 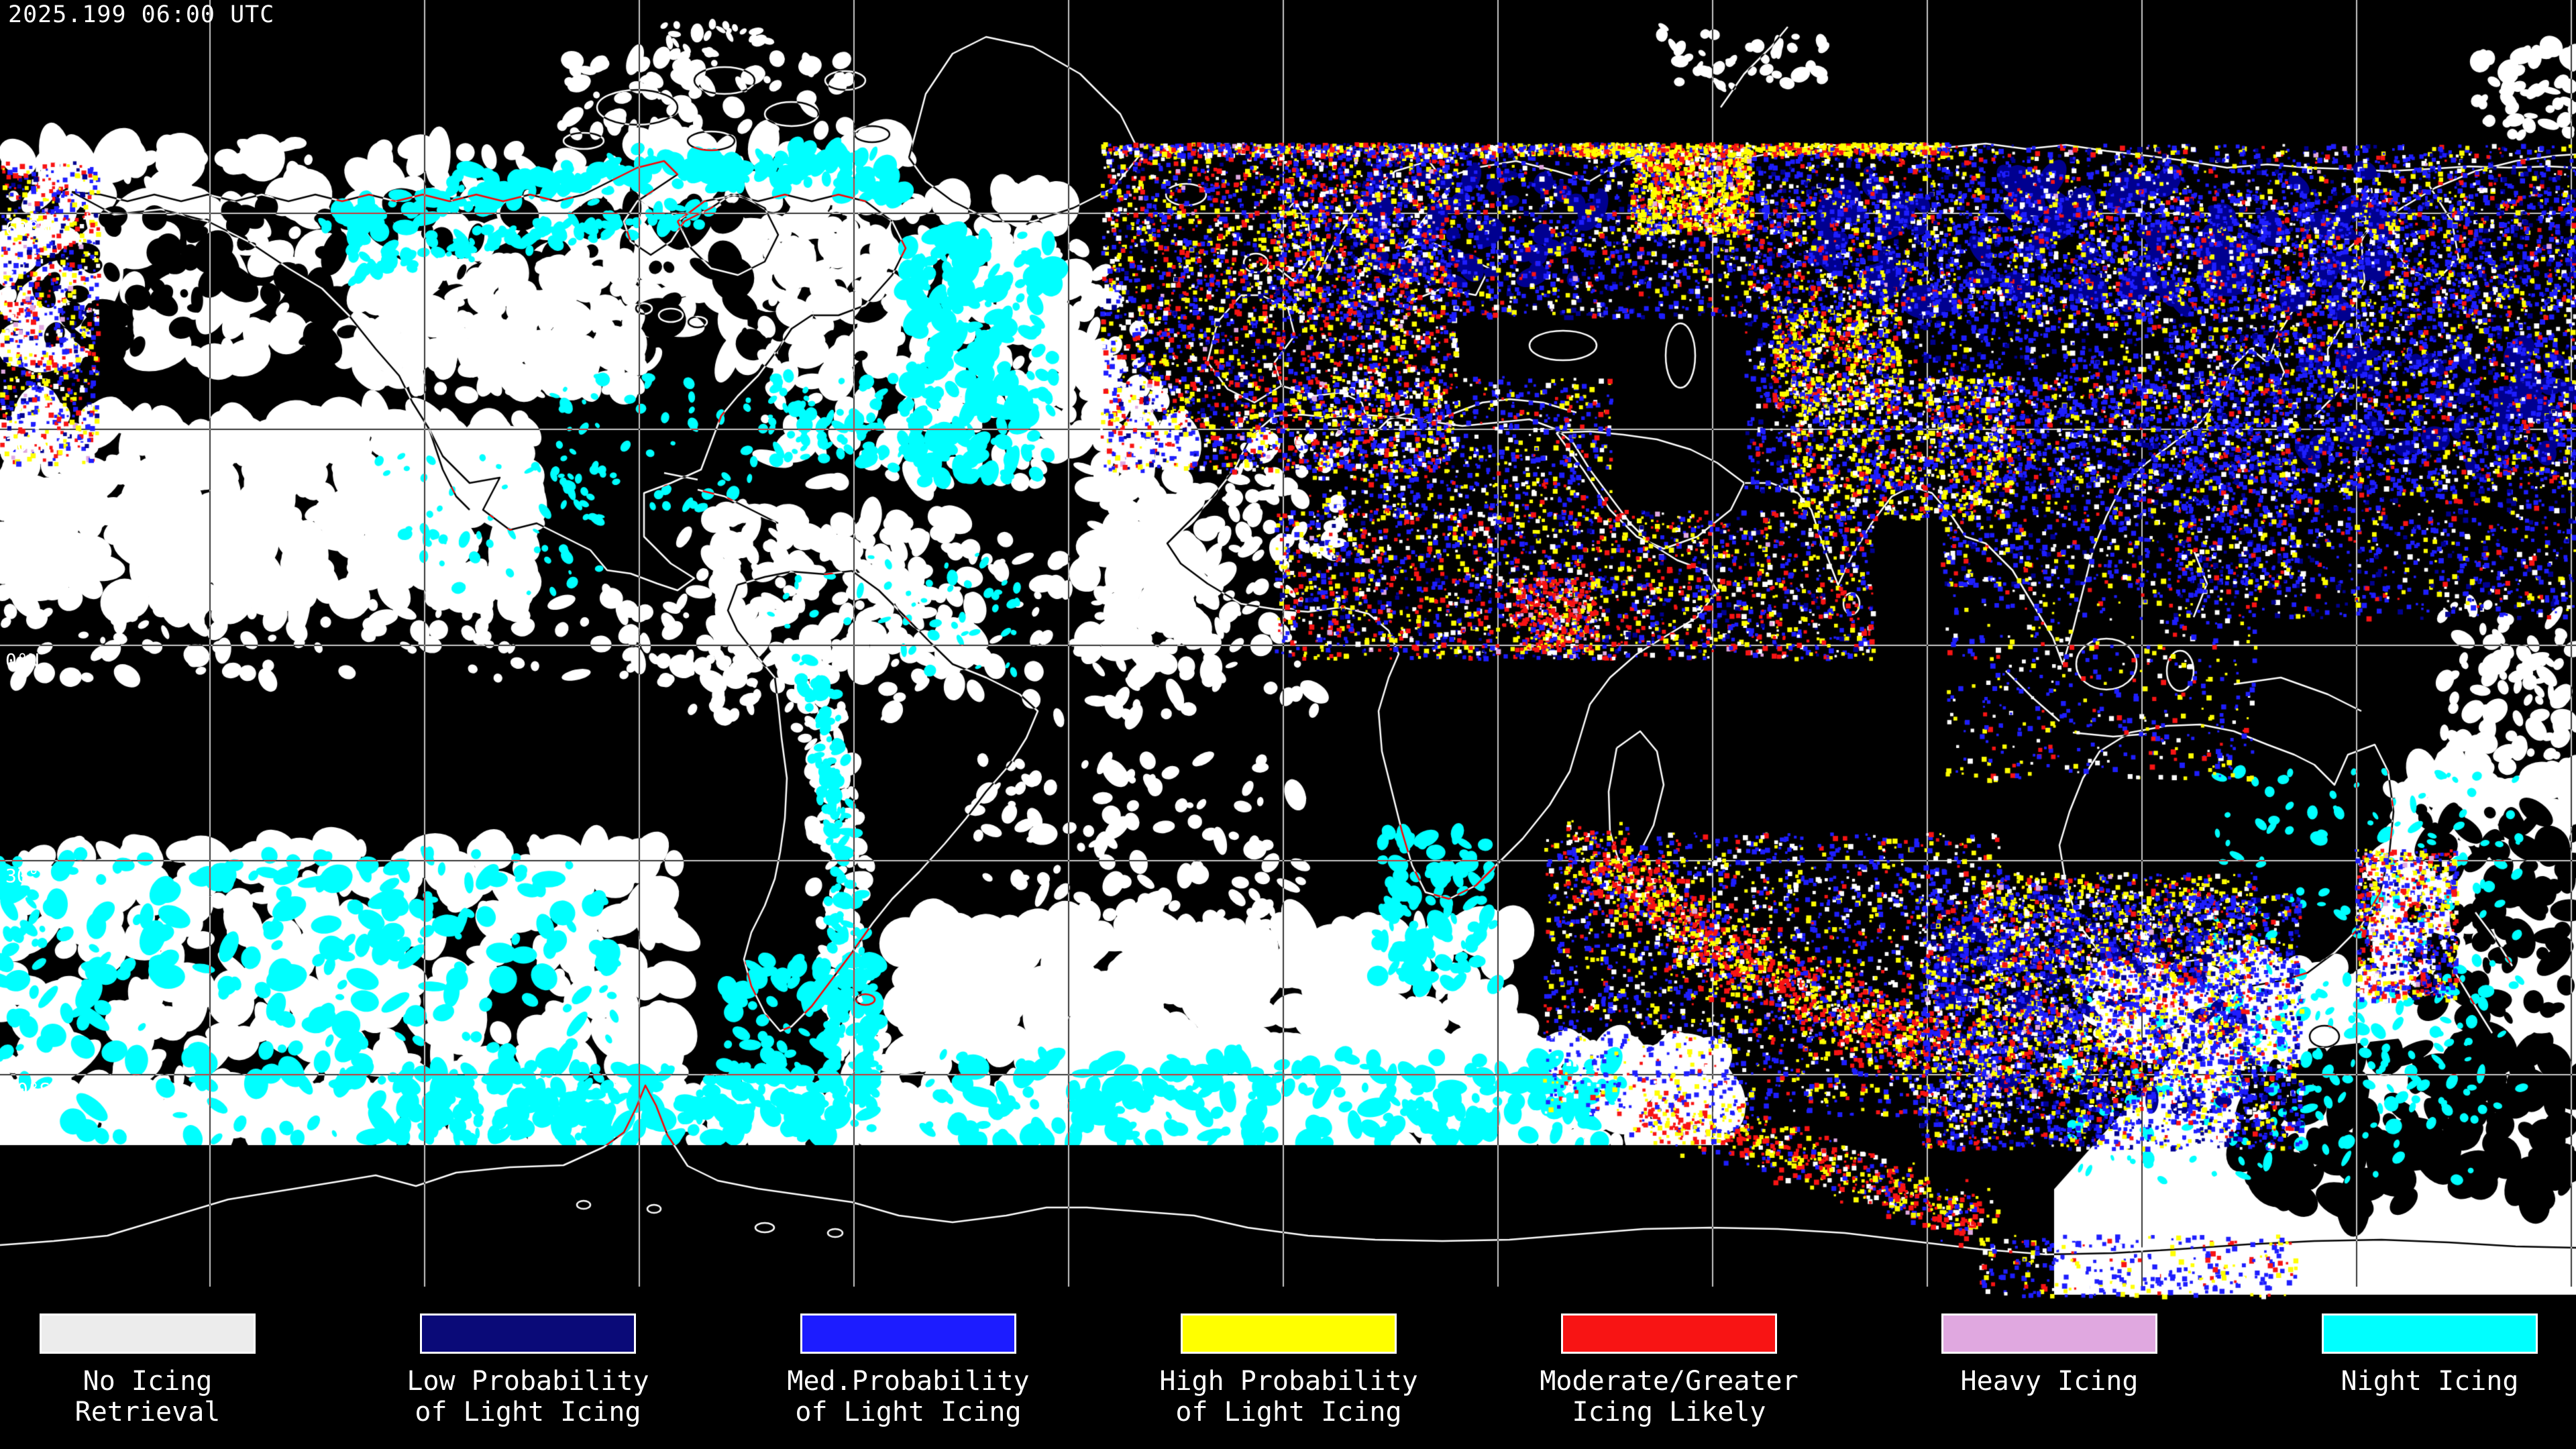 I want to click on legend-swatch-low-probability, so click(x=528, y=1333).